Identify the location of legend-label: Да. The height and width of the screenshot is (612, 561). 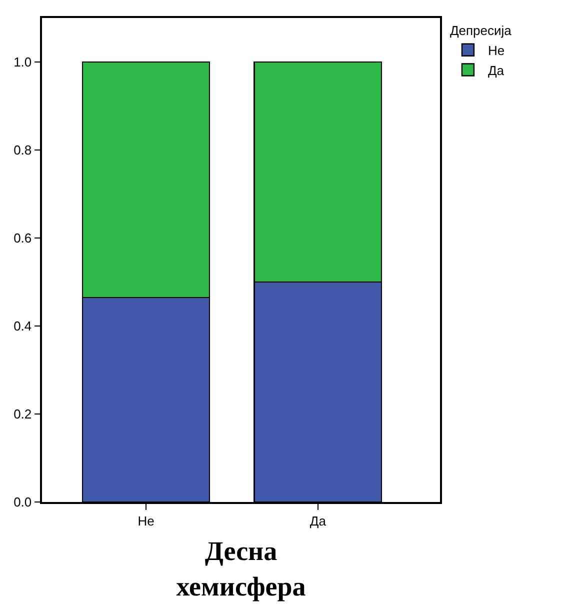
(496, 70).